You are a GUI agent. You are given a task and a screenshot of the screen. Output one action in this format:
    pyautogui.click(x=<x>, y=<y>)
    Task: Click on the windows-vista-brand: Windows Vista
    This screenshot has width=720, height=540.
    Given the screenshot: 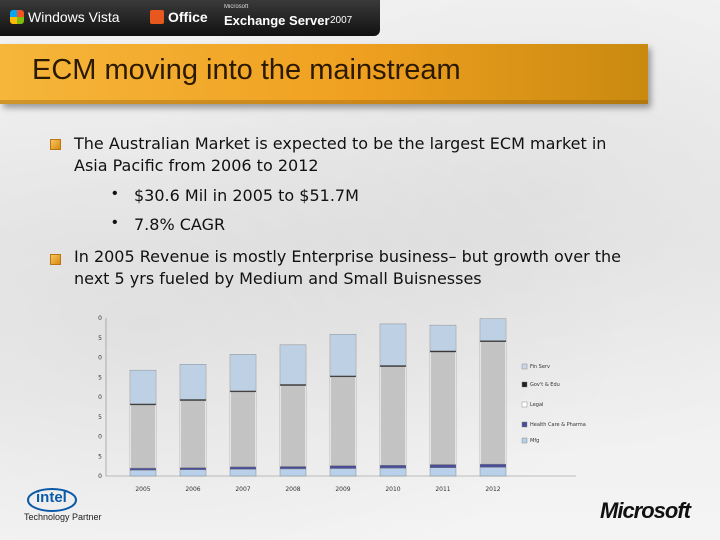 What is the action you would take?
    pyautogui.click(x=74, y=17)
    